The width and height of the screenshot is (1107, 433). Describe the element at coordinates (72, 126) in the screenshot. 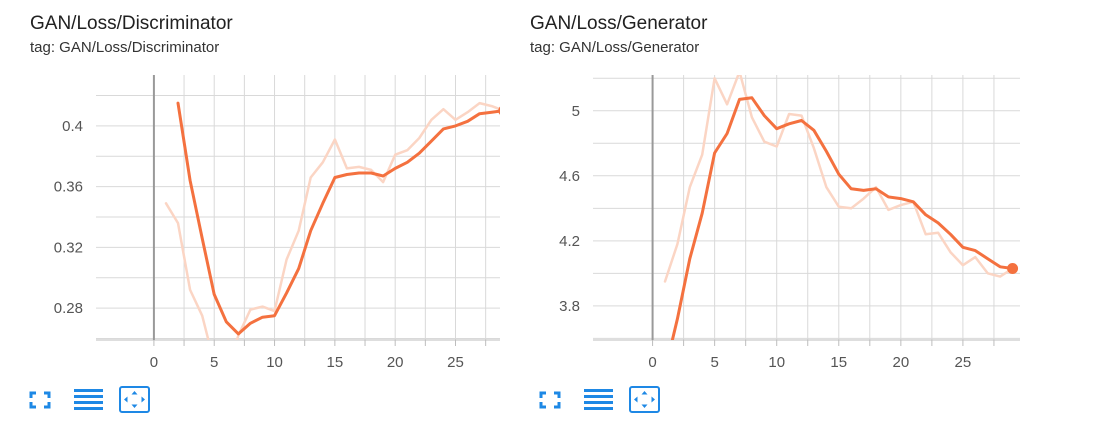

I see `y-tick-label: 0.4` at that location.